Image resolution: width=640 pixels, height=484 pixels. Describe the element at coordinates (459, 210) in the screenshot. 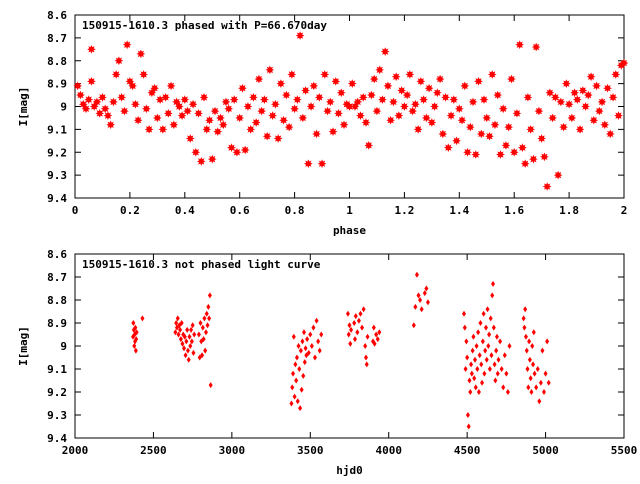

I see `x-tick-label-0-7: 1.4` at that location.